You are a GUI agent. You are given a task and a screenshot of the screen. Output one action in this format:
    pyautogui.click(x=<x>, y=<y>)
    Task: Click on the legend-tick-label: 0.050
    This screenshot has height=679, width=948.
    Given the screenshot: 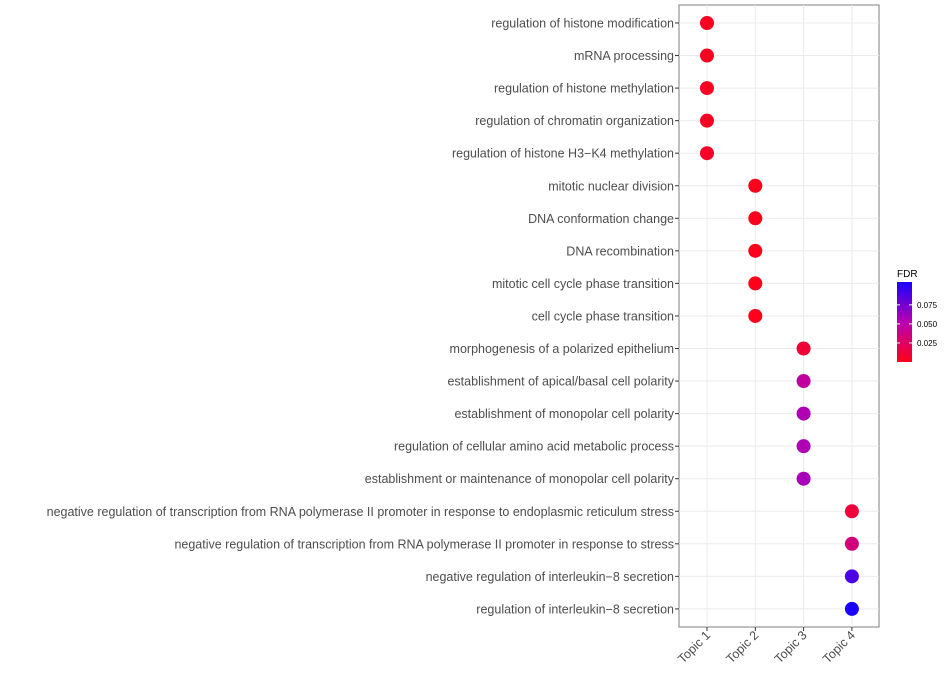 What is the action you would take?
    pyautogui.click(x=927, y=324)
    